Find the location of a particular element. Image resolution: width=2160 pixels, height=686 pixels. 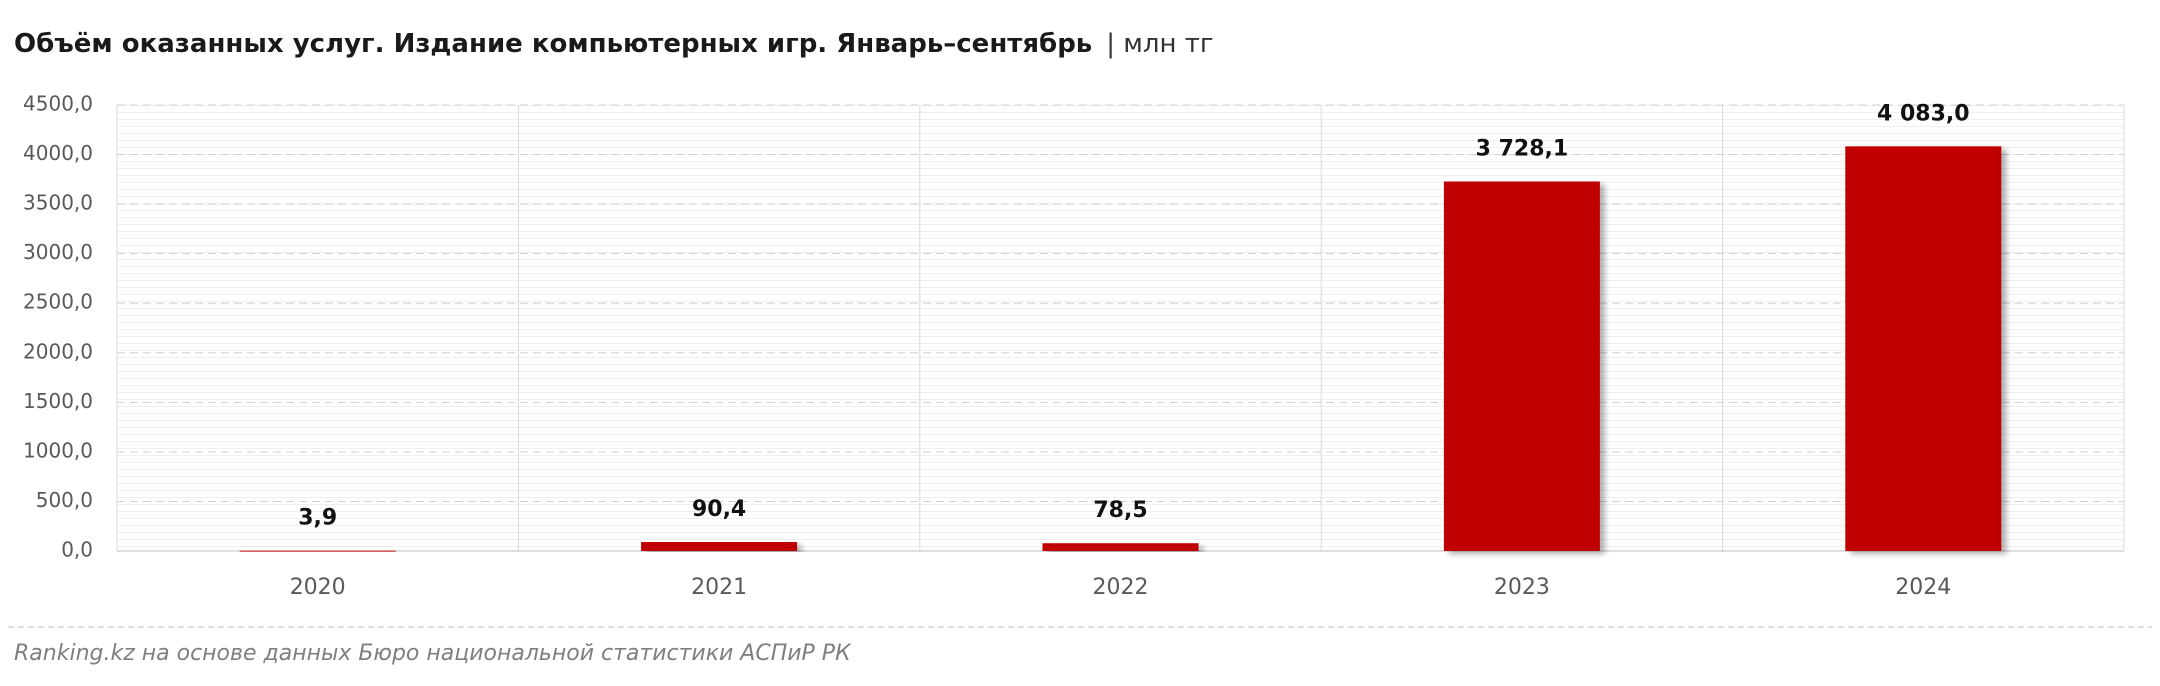

data-label: 78,5 is located at coordinates (1120, 510).